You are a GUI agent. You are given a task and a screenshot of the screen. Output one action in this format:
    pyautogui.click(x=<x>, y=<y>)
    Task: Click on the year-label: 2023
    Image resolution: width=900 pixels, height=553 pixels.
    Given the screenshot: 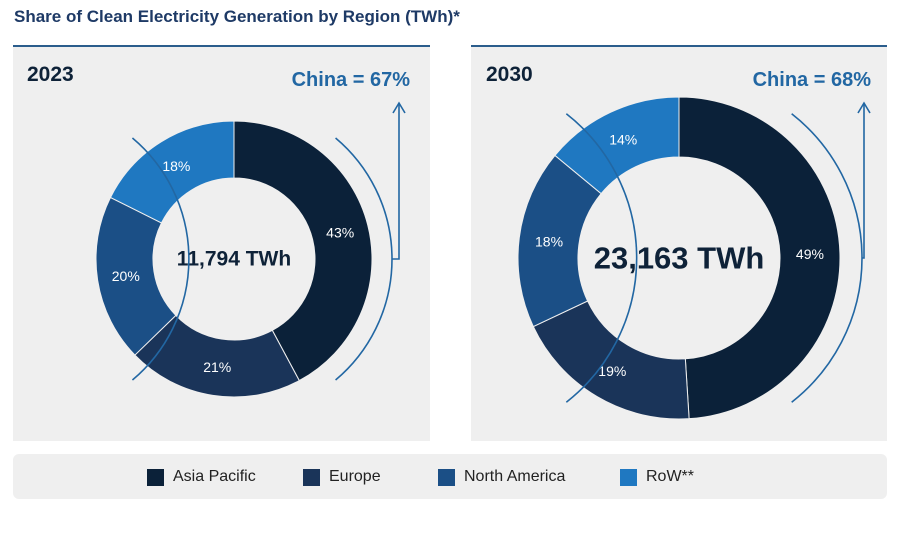 What is the action you would take?
    pyautogui.click(x=50, y=74)
    